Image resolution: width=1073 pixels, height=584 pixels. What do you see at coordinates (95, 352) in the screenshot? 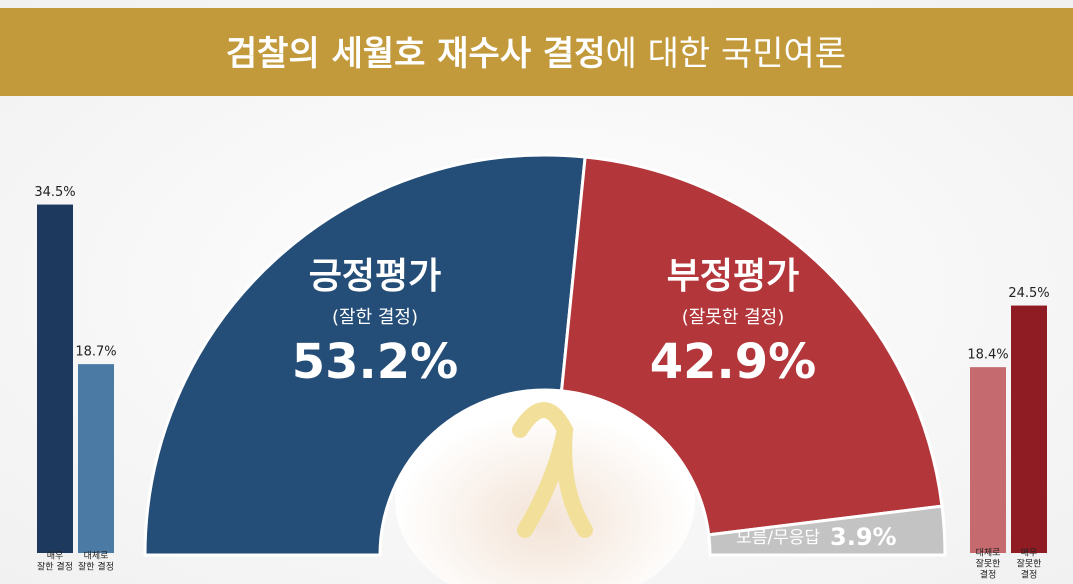
I see `bar-value-label: 18.7%` at bounding box center [95, 352].